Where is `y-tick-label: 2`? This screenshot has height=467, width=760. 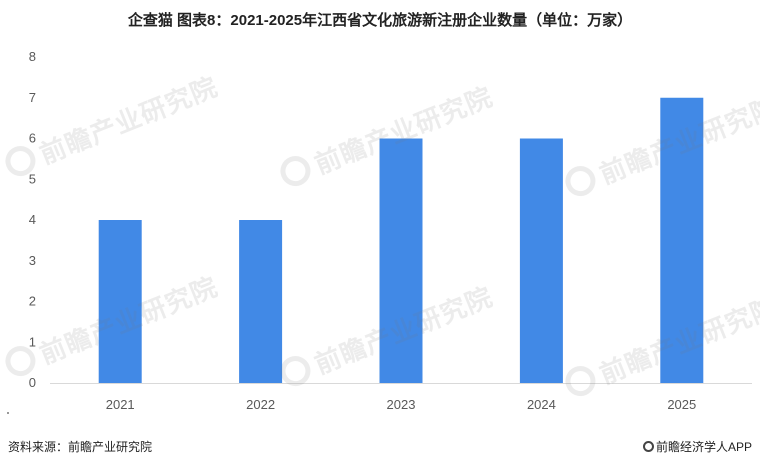 y-tick-label: 2 is located at coordinates (32, 301).